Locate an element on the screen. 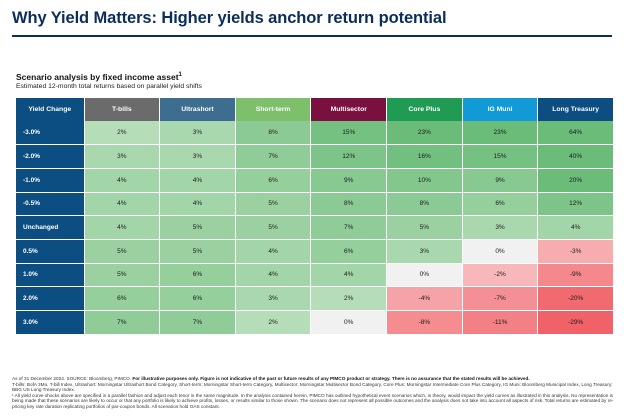 Image resolution: width=624 pixels, height=420 pixels. header-t-bills: T-bills is located at coordinates (122, 109).